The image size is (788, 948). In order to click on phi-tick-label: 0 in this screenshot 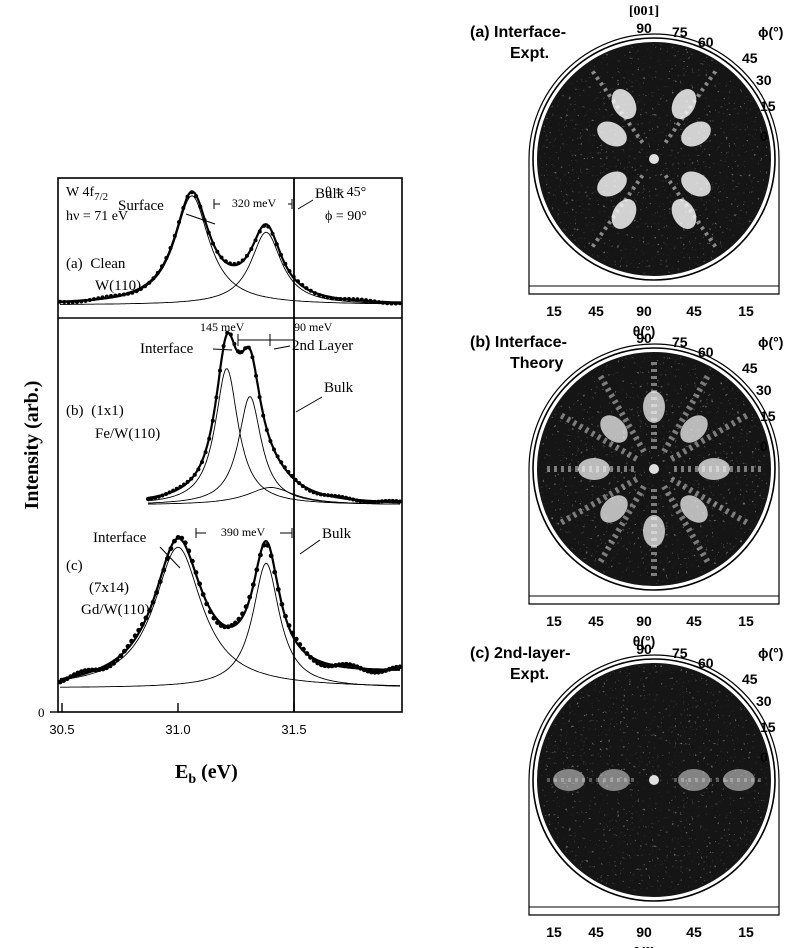, I will do `click(764, 136)`.